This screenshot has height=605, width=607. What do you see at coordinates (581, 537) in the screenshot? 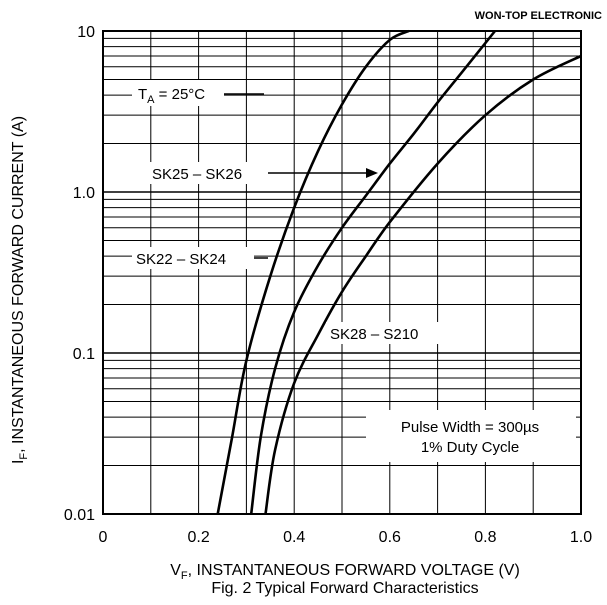
I see `x-tick-label: 1.0` at bounding box center [581, 537].